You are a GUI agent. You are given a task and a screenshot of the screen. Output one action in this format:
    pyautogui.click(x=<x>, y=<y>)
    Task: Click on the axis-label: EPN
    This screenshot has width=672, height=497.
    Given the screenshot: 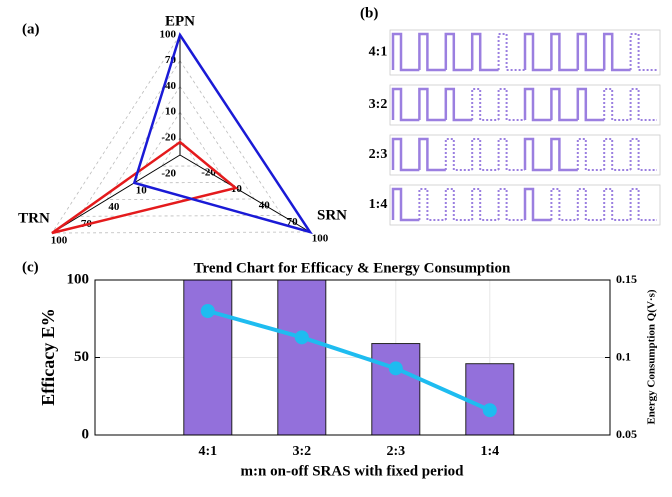 What is the action you would take?
    pyautogui.click(x=180, y=21)
    